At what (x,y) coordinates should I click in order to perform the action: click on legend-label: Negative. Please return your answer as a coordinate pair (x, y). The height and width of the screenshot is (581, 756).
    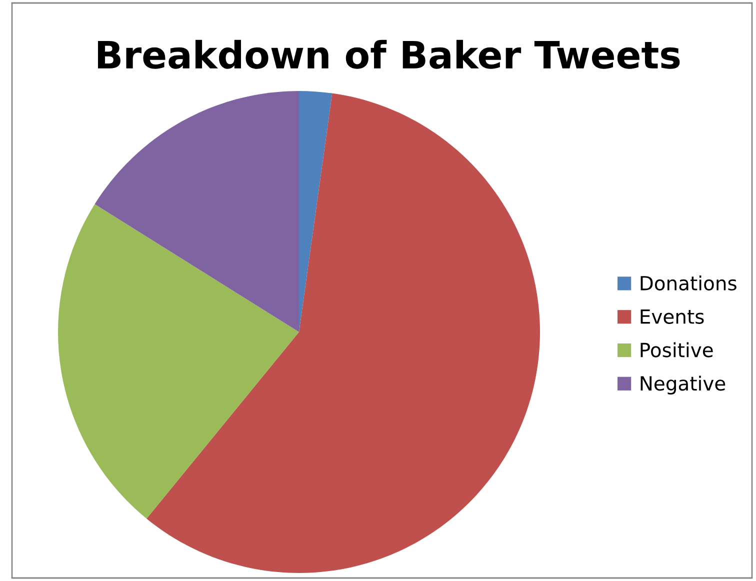
    Looking at the image, I should click on (683, 385).